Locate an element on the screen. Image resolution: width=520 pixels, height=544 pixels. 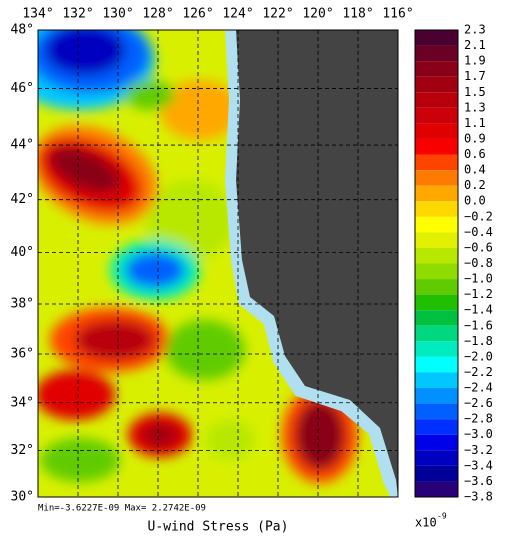
colorbar-label: −3.4 is located at coordinates (478, 465).